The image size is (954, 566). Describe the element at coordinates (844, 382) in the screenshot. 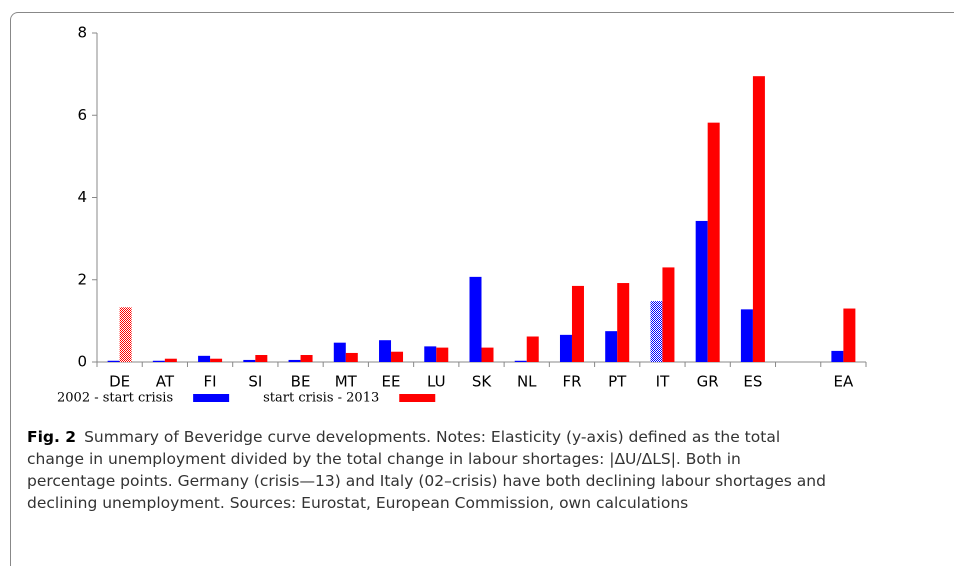

I see `x-tick-label: EA` at that location.